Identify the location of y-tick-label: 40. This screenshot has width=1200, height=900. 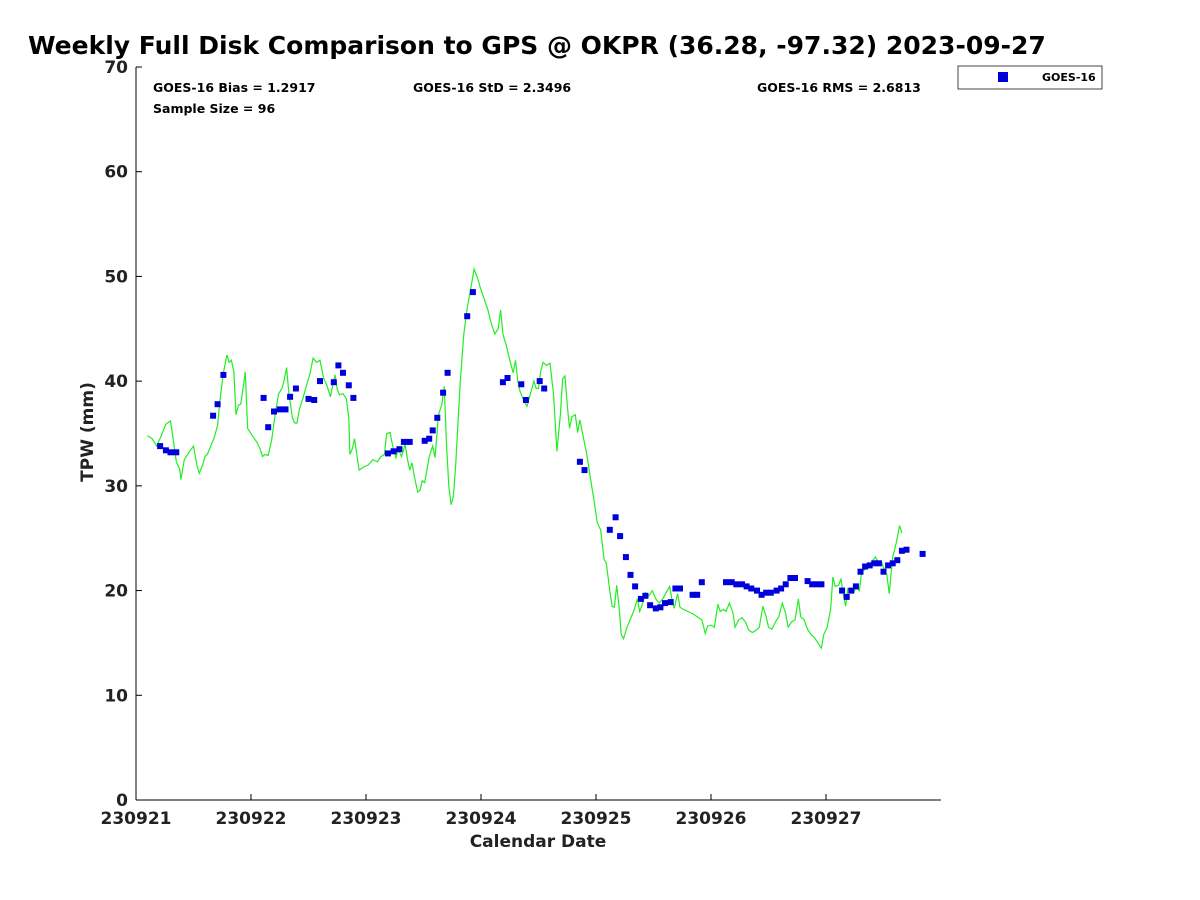
(116, 382).